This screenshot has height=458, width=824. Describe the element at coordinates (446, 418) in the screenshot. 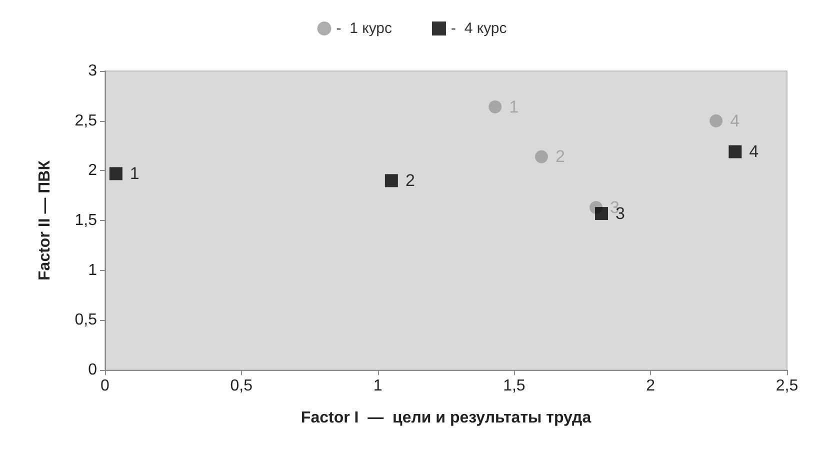

I see `x-axis-title: Factor I — цели и результаты труда` at that location.